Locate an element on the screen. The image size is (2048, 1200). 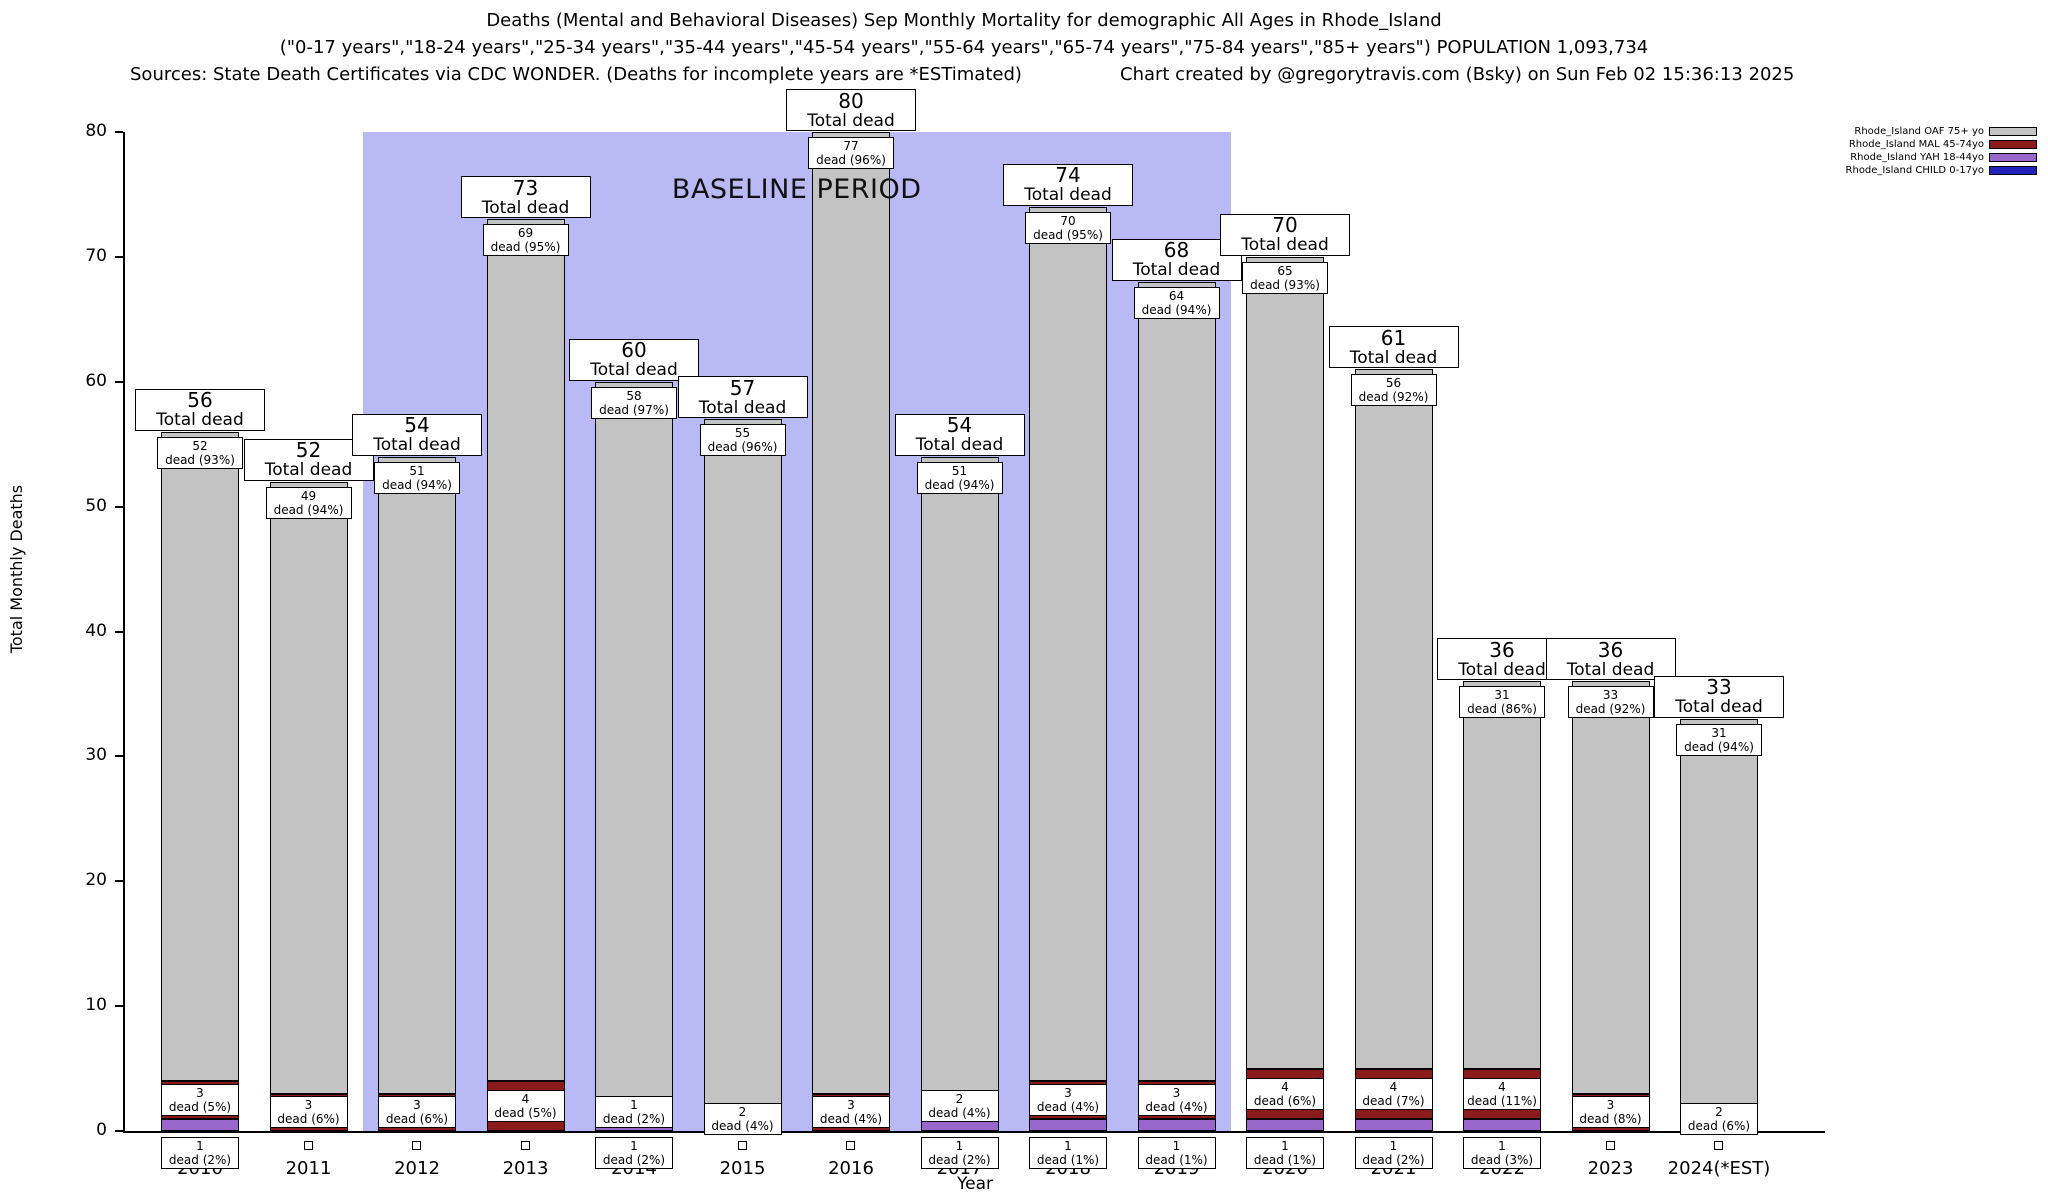
mal-segment-label: 3 dead (5%) is located at coordinates (200, 1099).